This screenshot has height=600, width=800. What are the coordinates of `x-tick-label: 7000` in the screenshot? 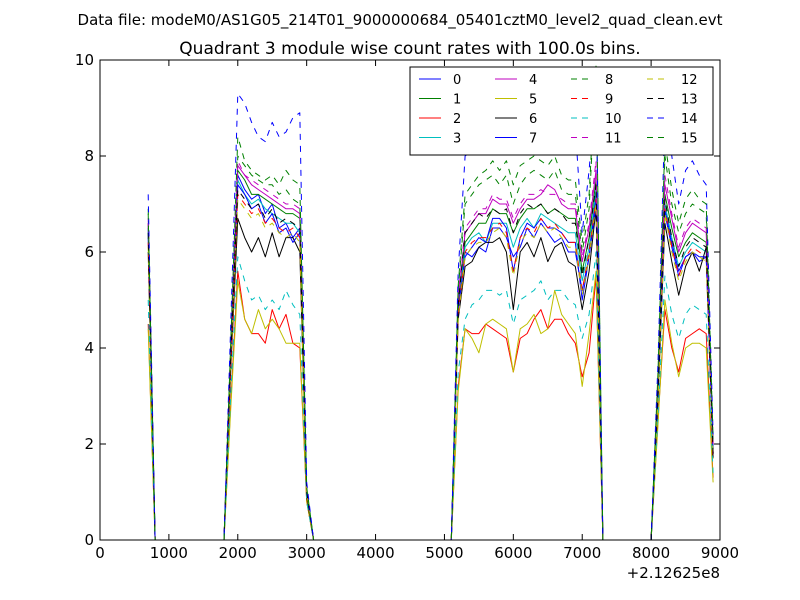 It's located at (582, 553).